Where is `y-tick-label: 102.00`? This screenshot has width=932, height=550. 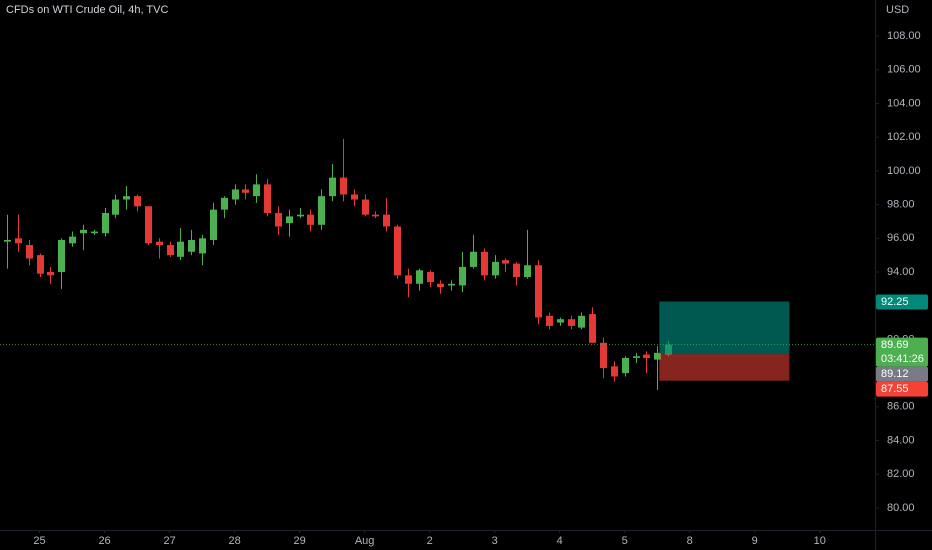 y-tick-label: 102.00 is located at coordinates (904, 137).